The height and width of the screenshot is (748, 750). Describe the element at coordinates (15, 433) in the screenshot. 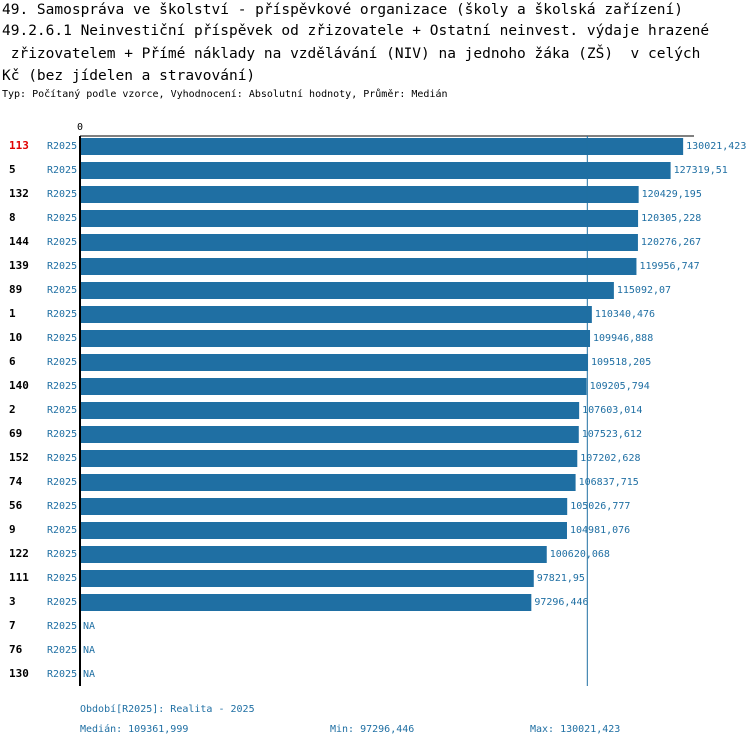

I see `row-id-label: 69` at that location.